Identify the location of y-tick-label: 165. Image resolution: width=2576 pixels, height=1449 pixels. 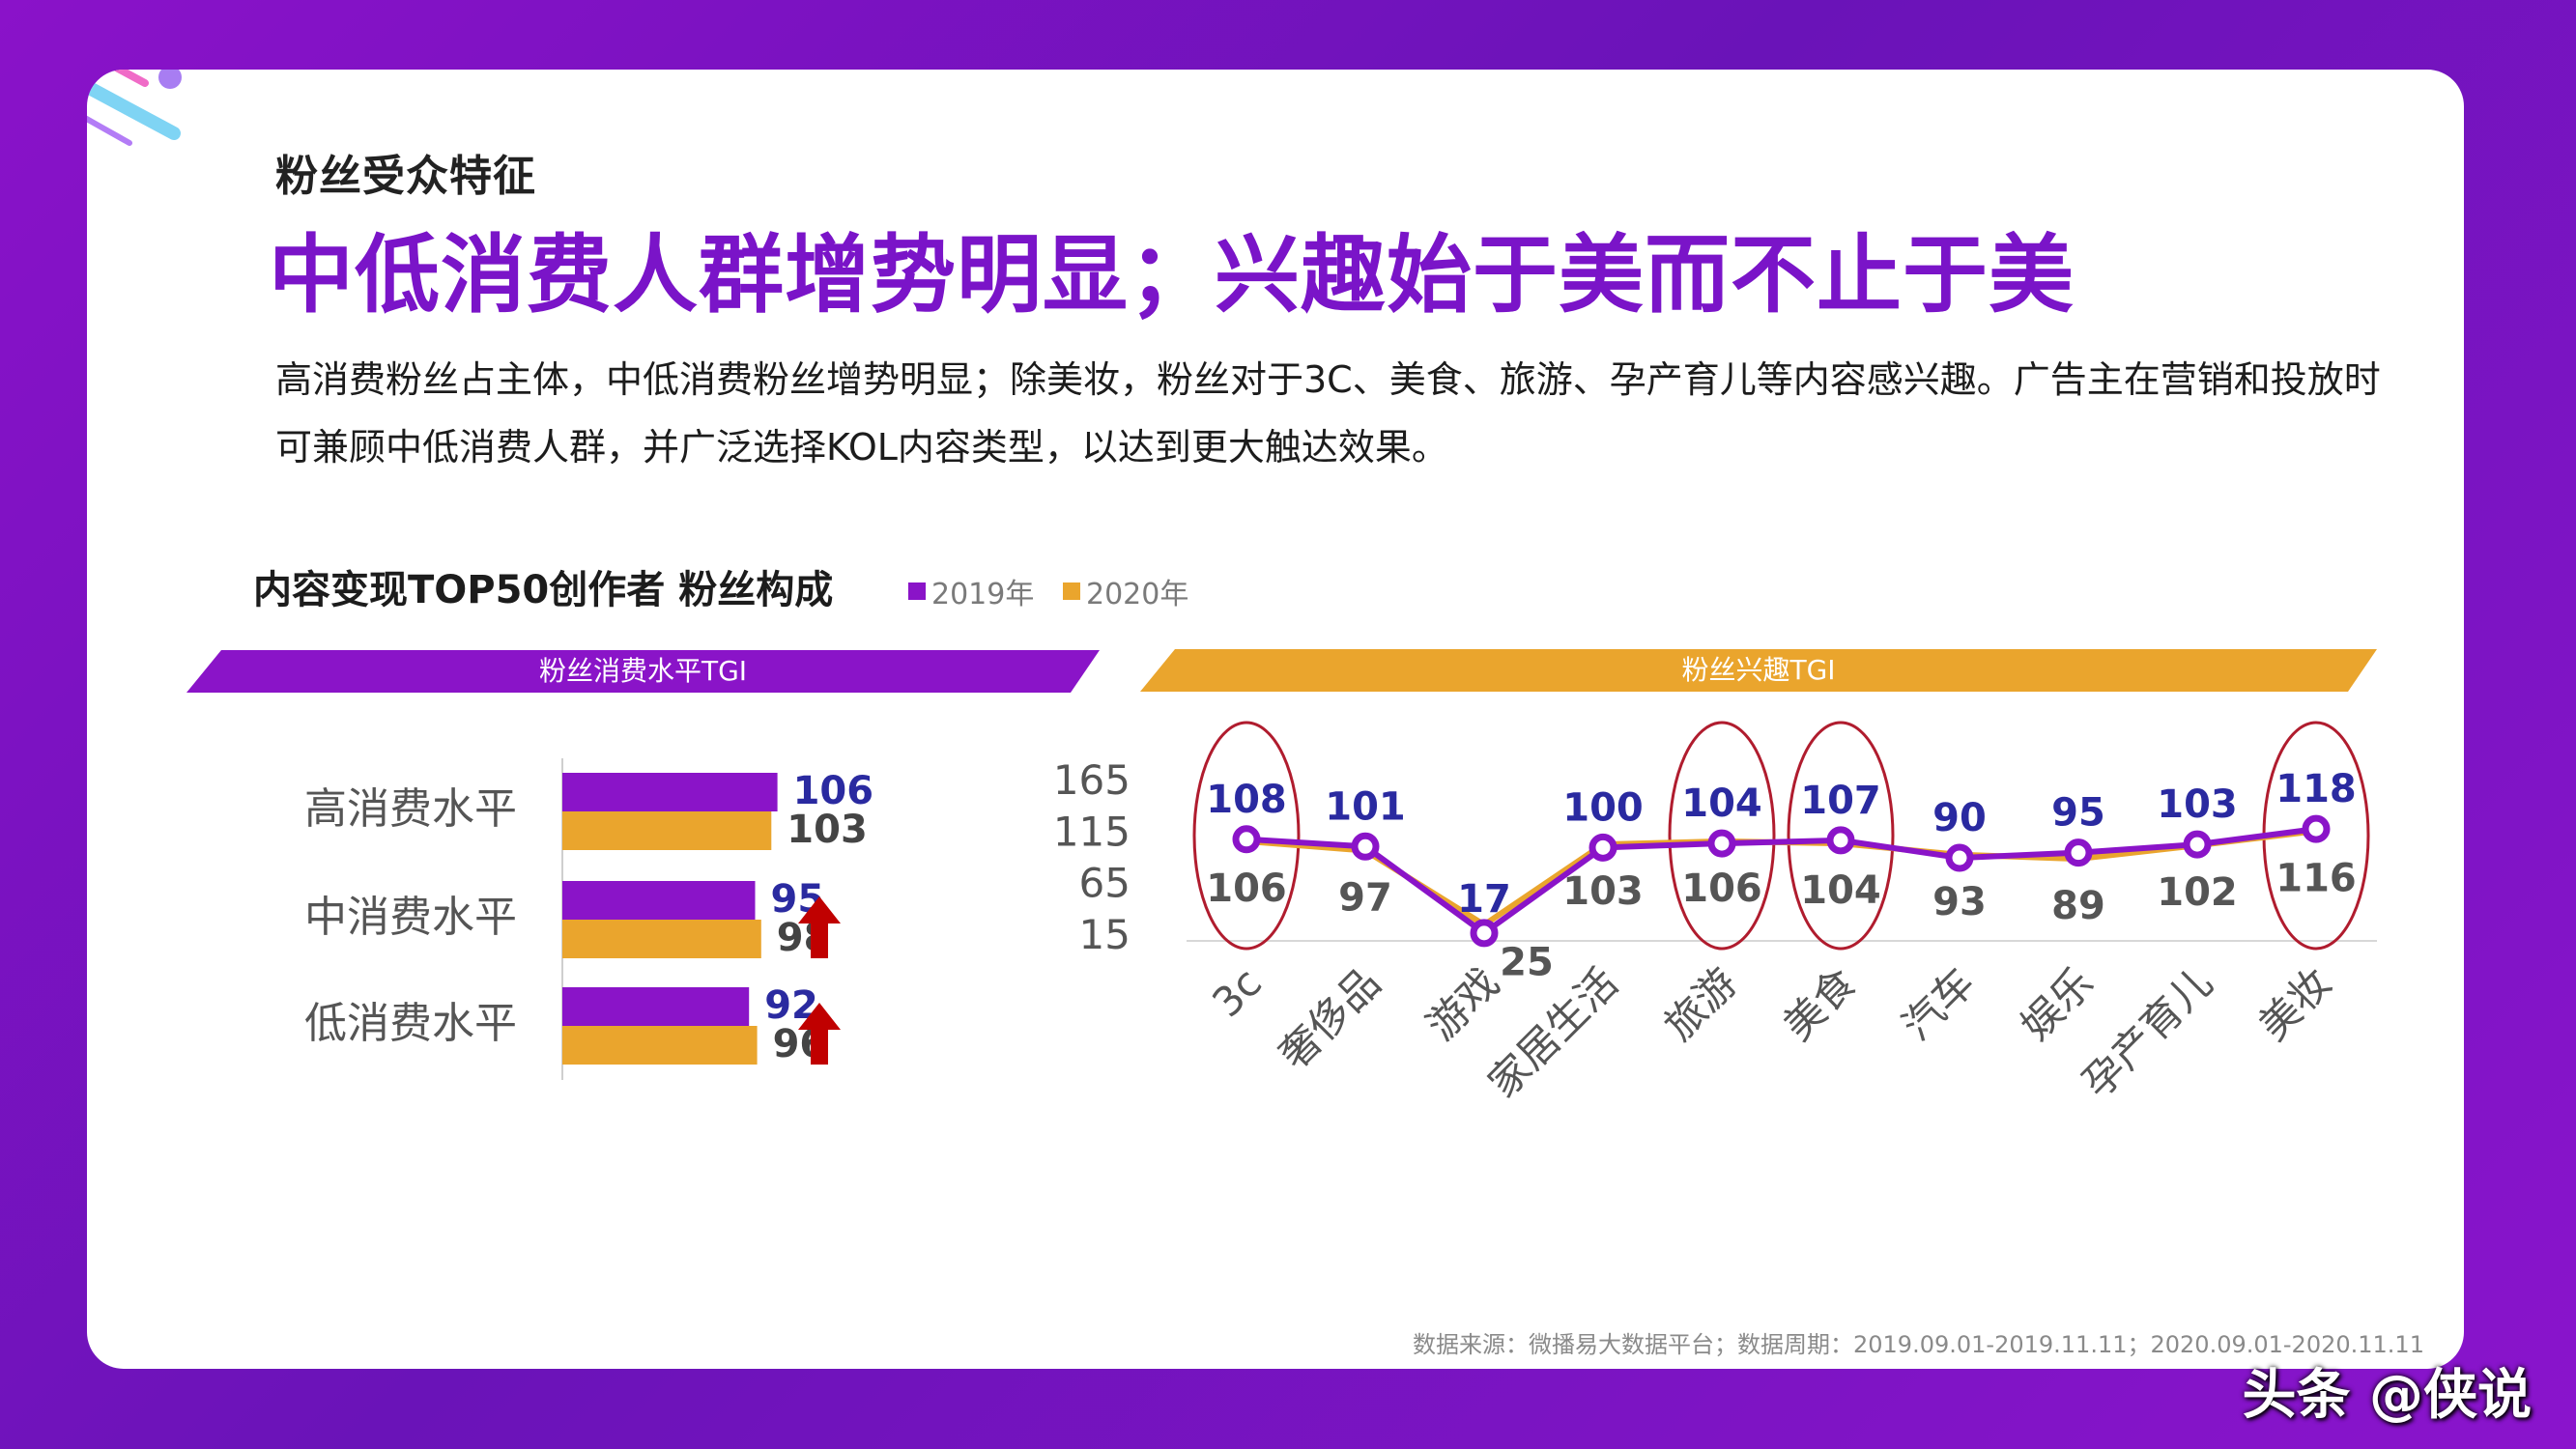
(1092, 780).